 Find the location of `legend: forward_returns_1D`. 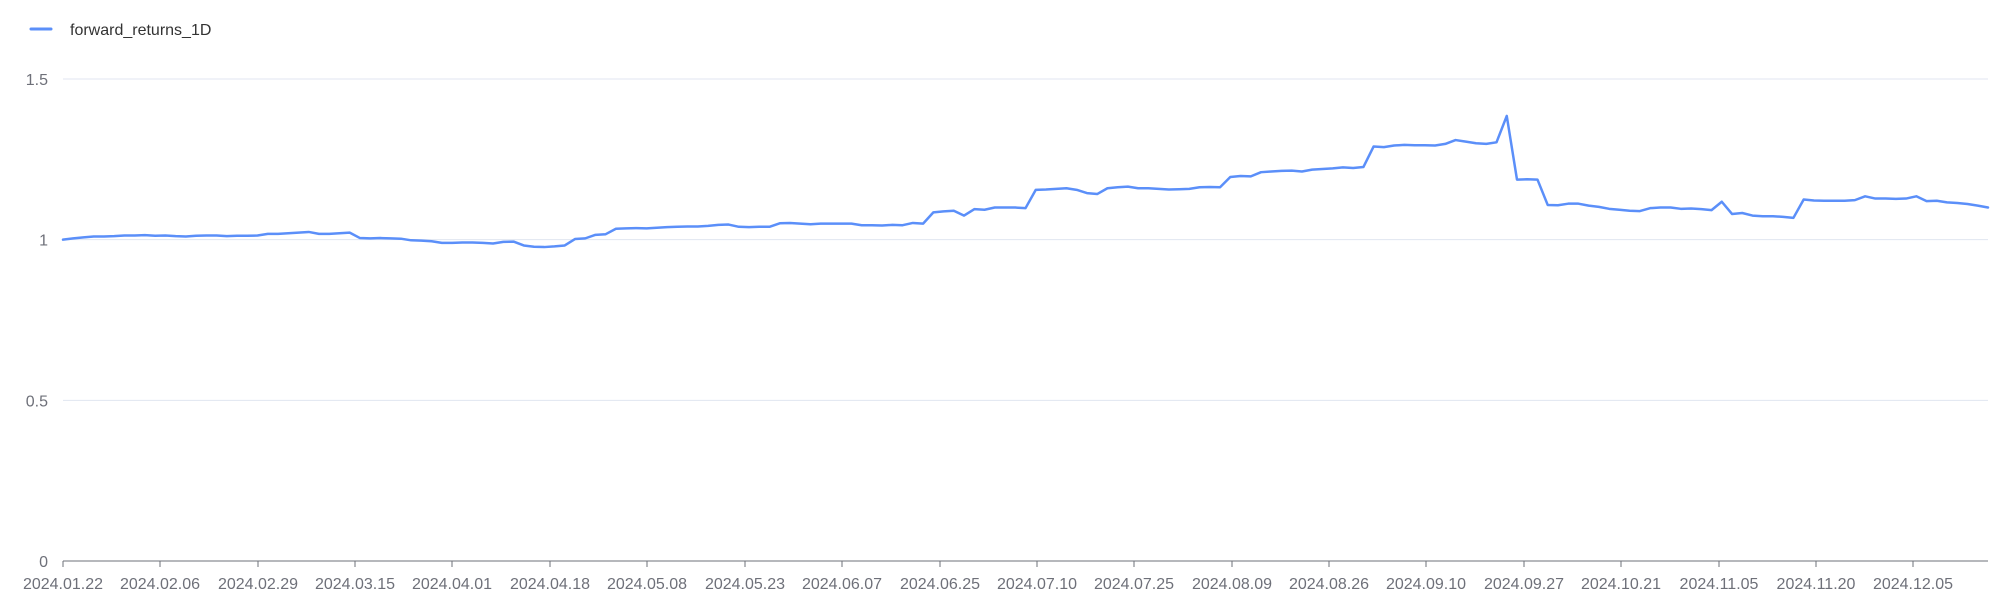

legend: forward_returns_1D is located at coordinates (120, 30).